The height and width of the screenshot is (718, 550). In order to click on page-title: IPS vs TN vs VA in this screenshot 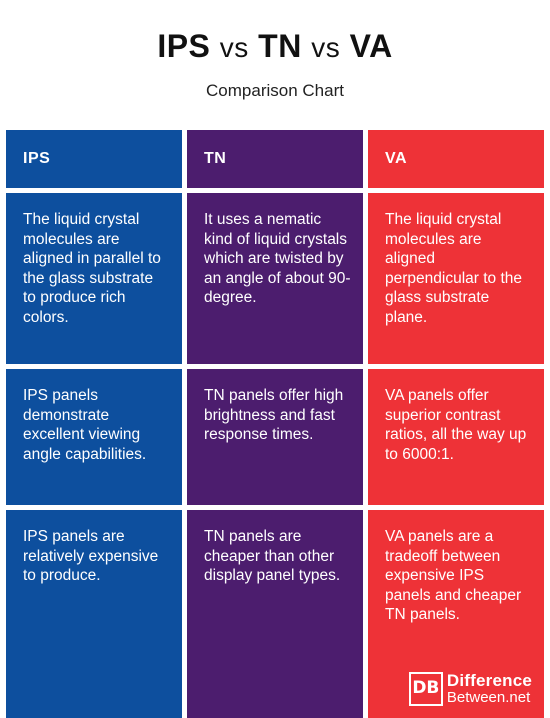, I will do `click(275, 46)`.